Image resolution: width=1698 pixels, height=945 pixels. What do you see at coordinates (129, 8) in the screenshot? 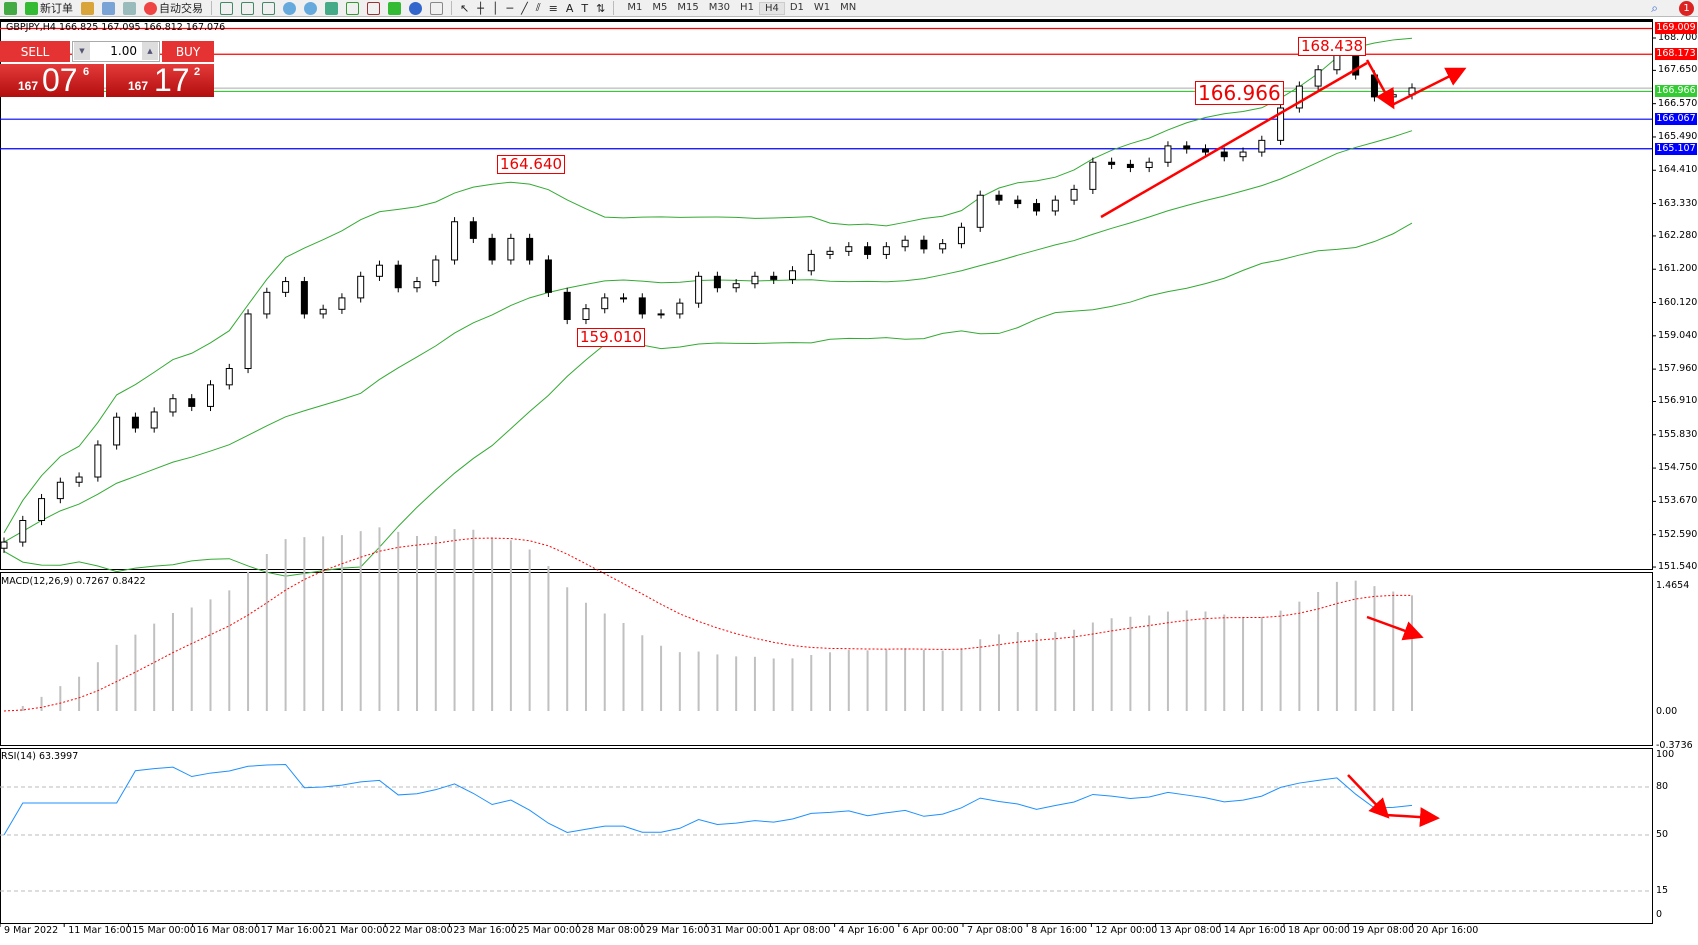
I see `signals-icon` at bounding box center [129, 8].